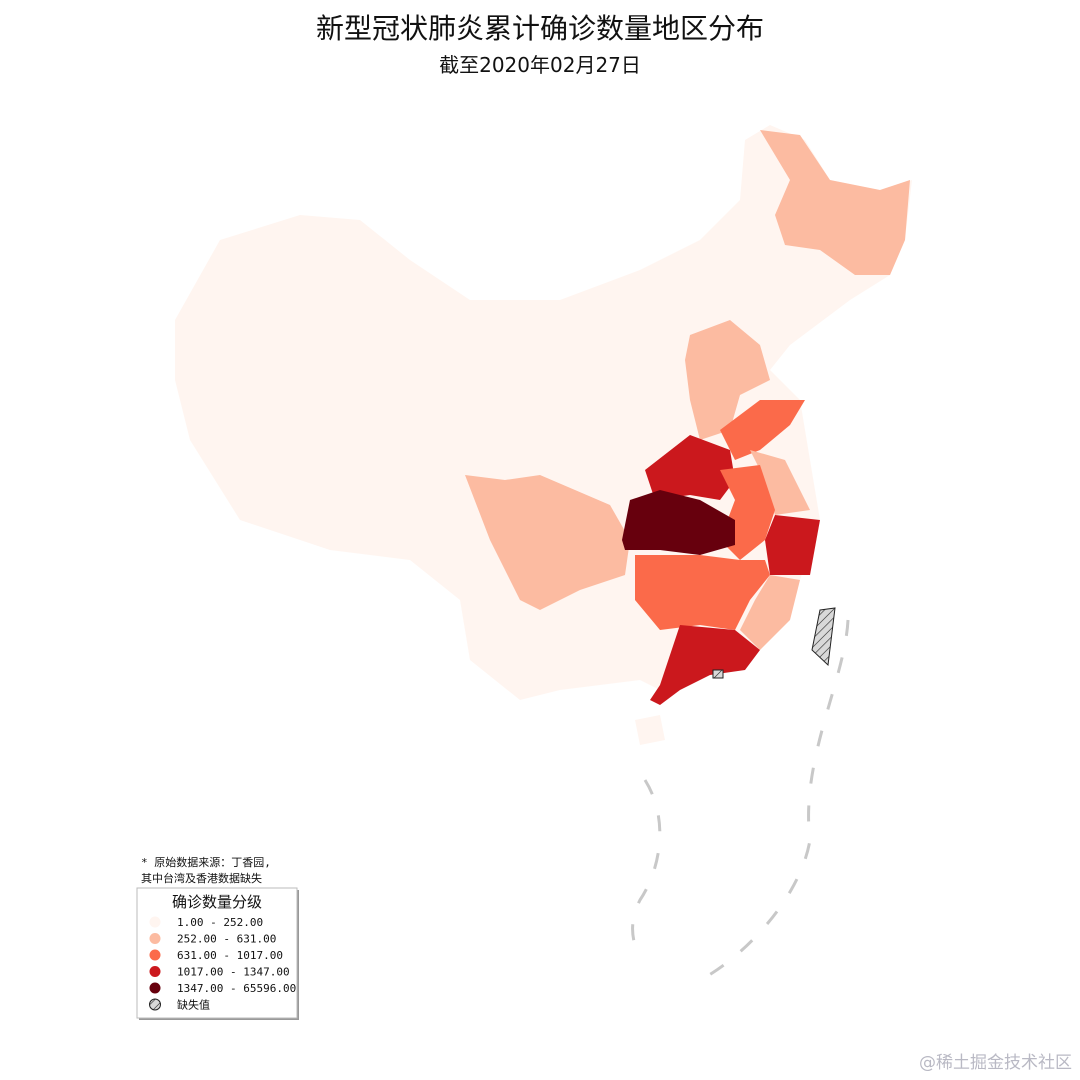 This screenshot has height=1080, width=1080. I want to click on legend-label: 1.00 - 252.00, so click(220, 922).